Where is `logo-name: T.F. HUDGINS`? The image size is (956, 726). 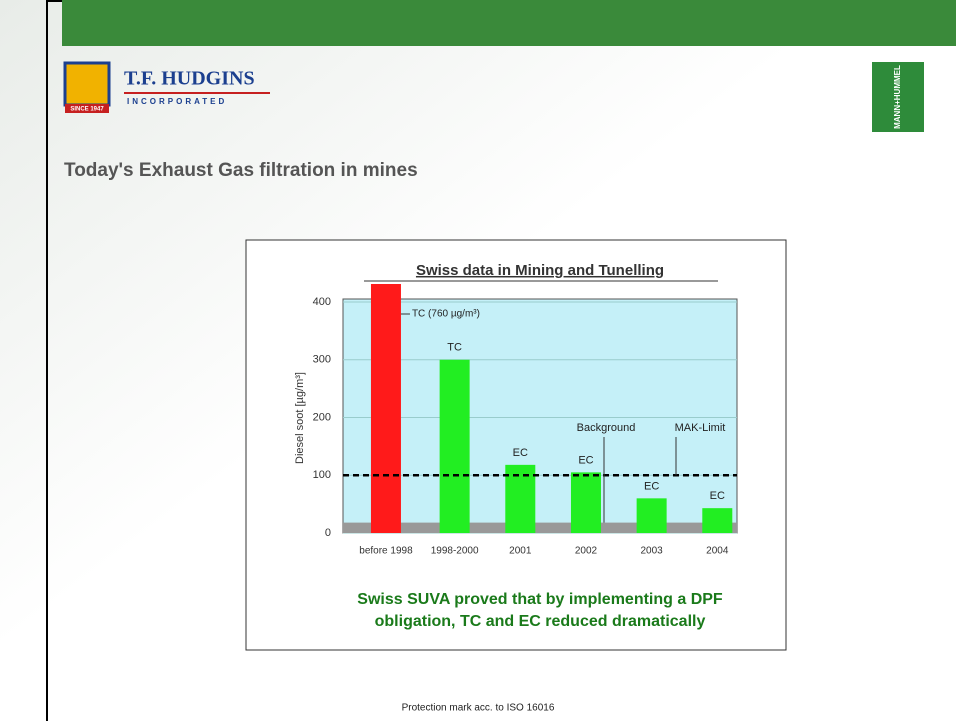 logo-name: T.F. HUDGINS is located at coordinates (189, 79).